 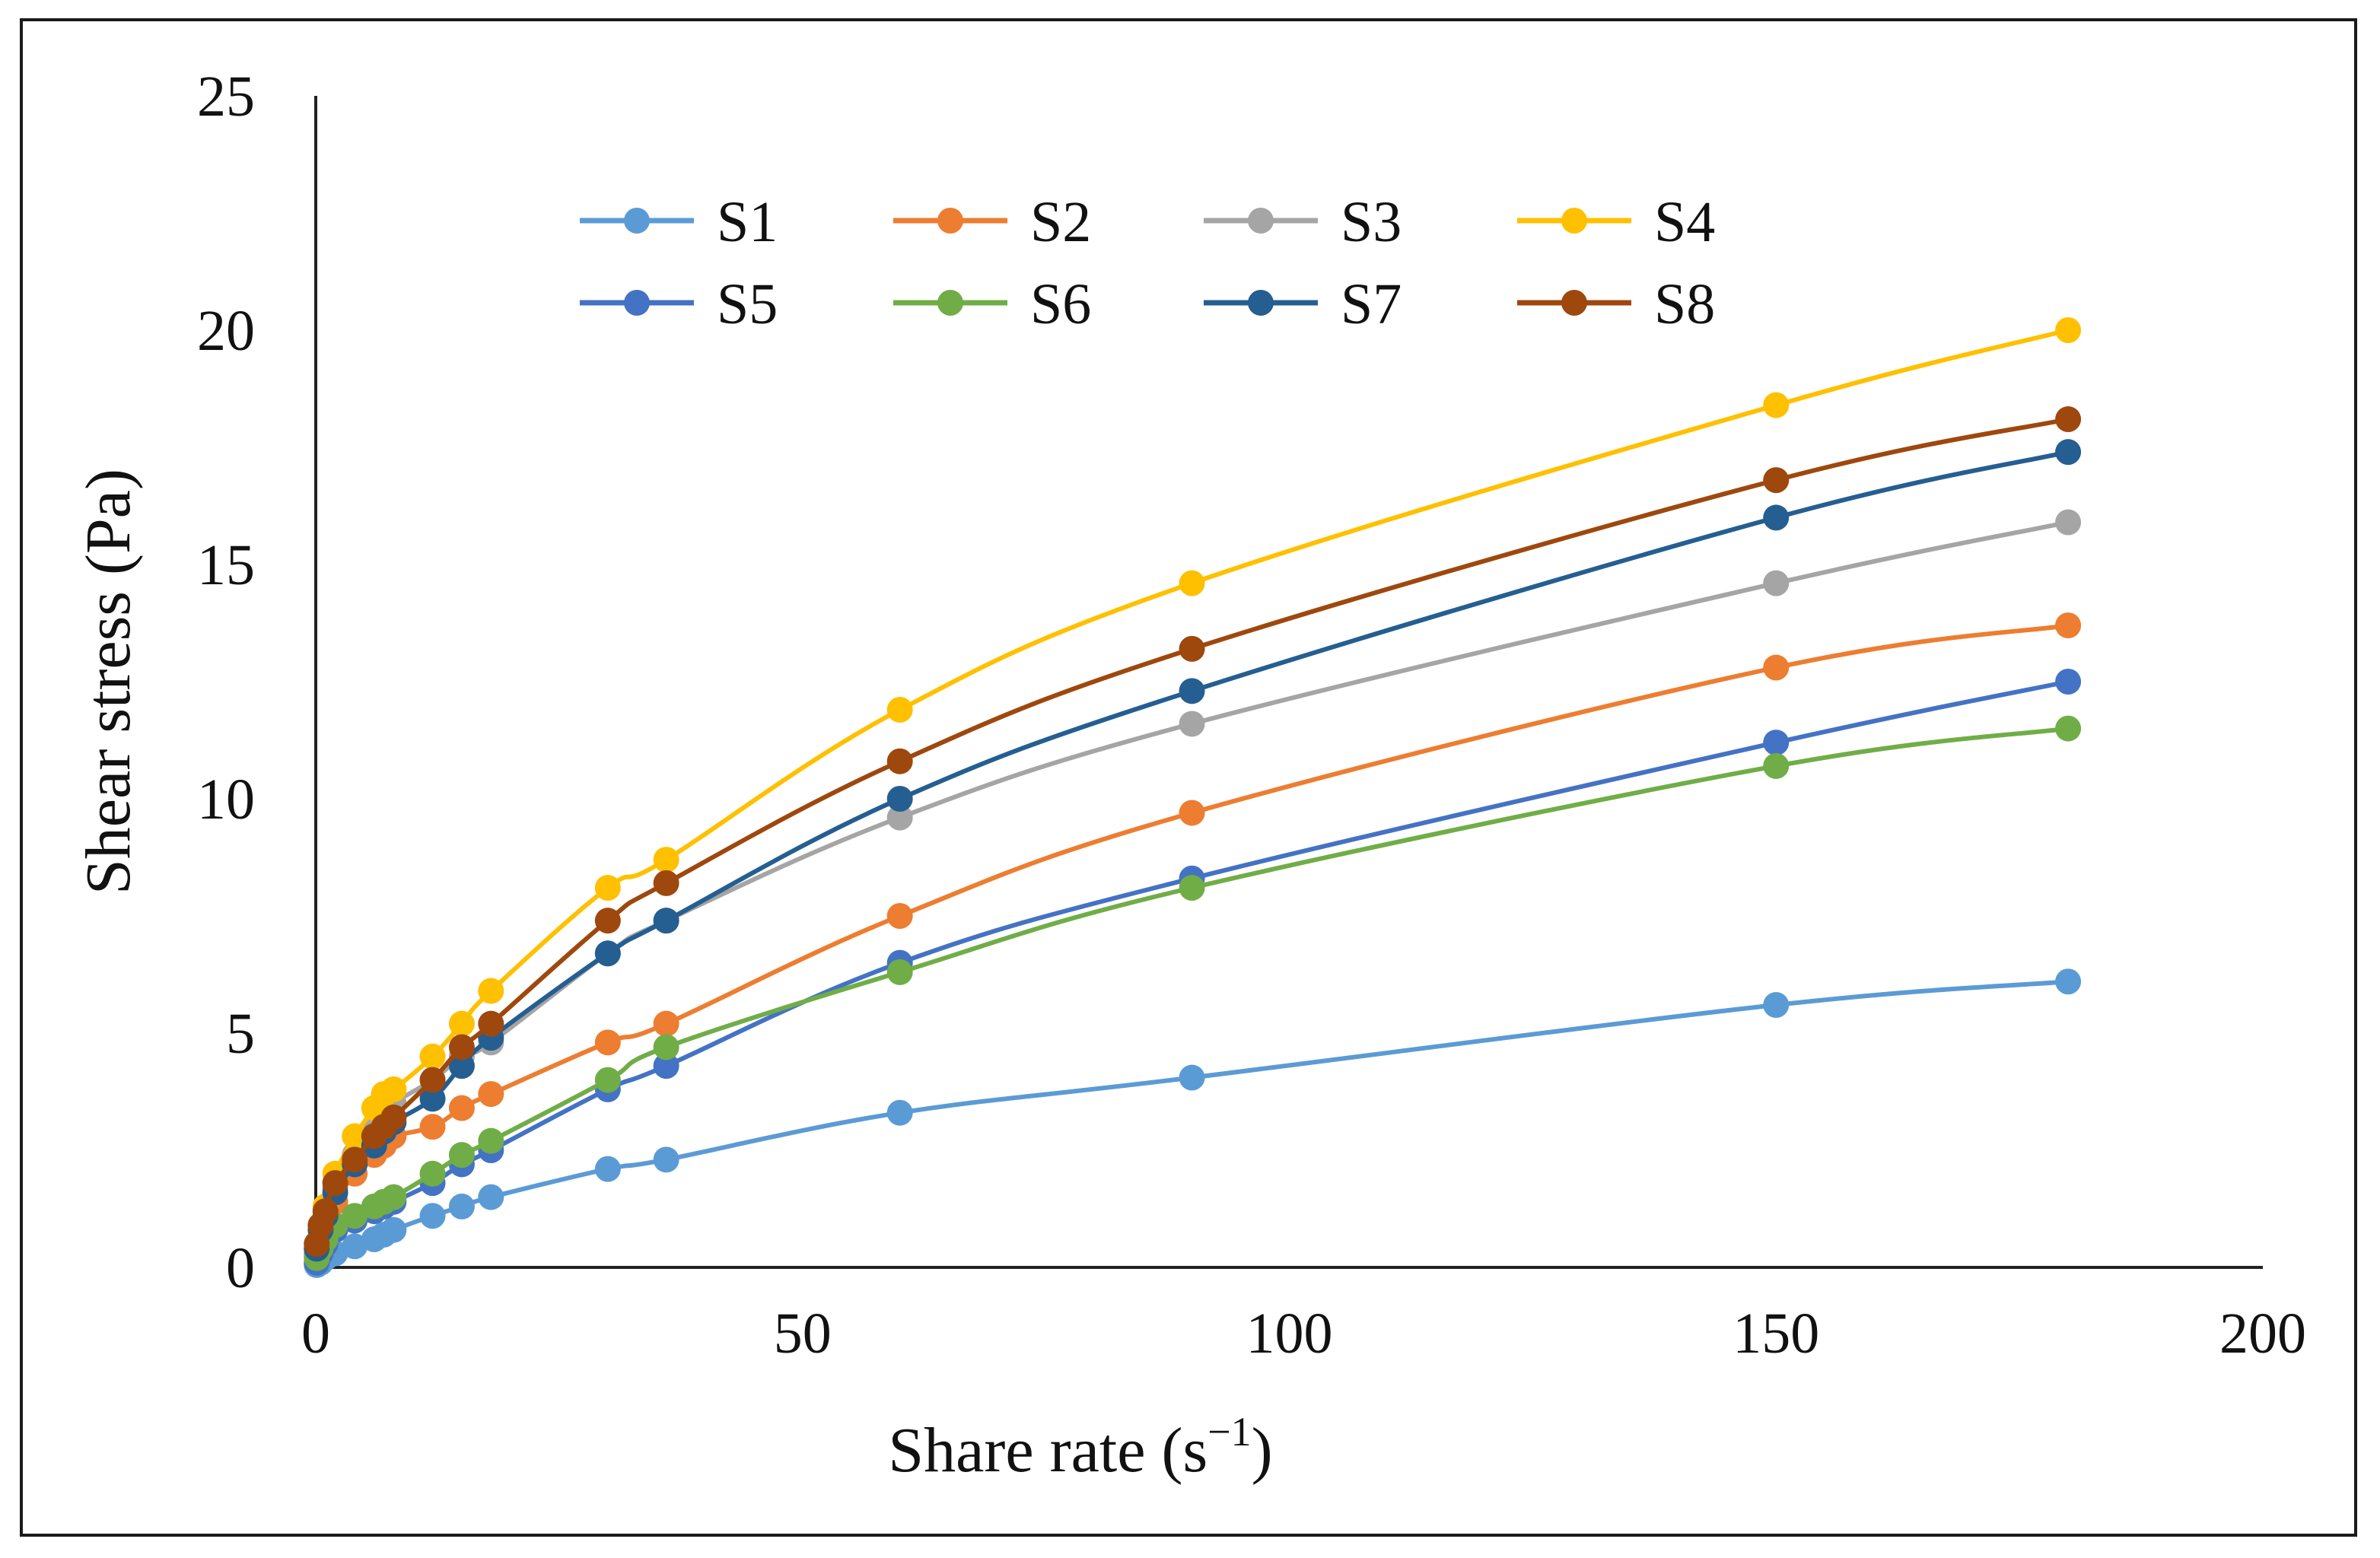 I want to click on x-axis-title-close: ), so click(x=1262, y=1450).